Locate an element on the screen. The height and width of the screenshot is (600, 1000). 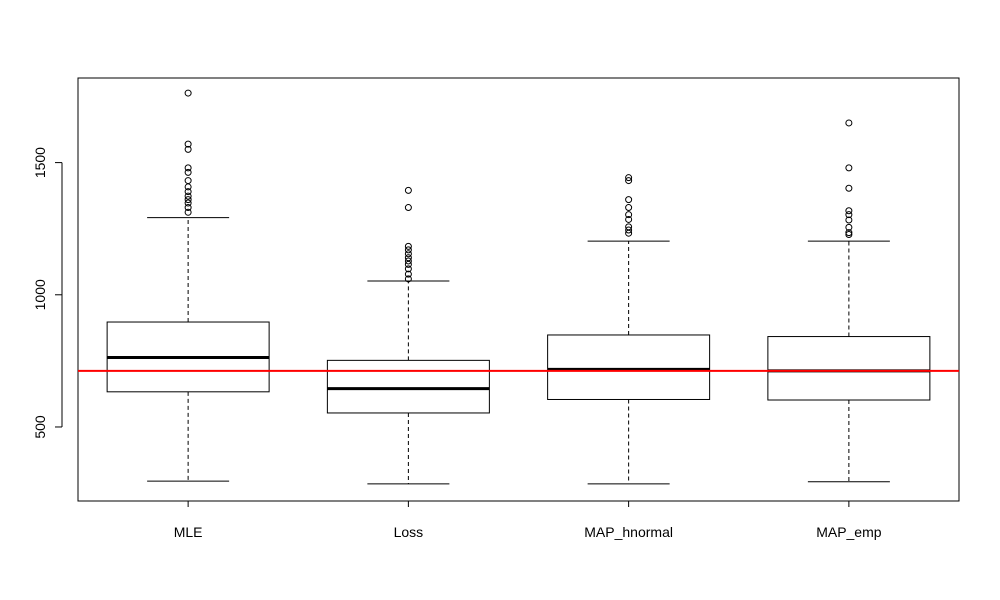
y-axis: 500 1000 1500 is located at coordinates (47, 293).